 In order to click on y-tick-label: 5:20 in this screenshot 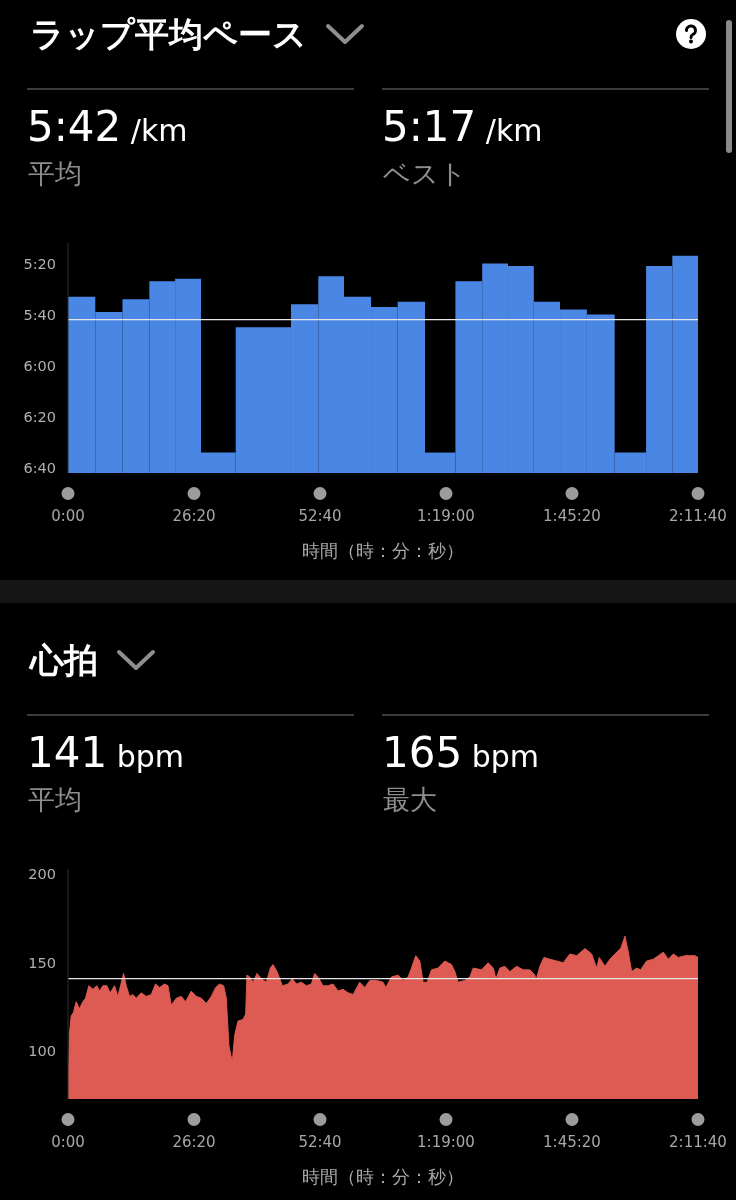, I will do `click(39, 263)`.